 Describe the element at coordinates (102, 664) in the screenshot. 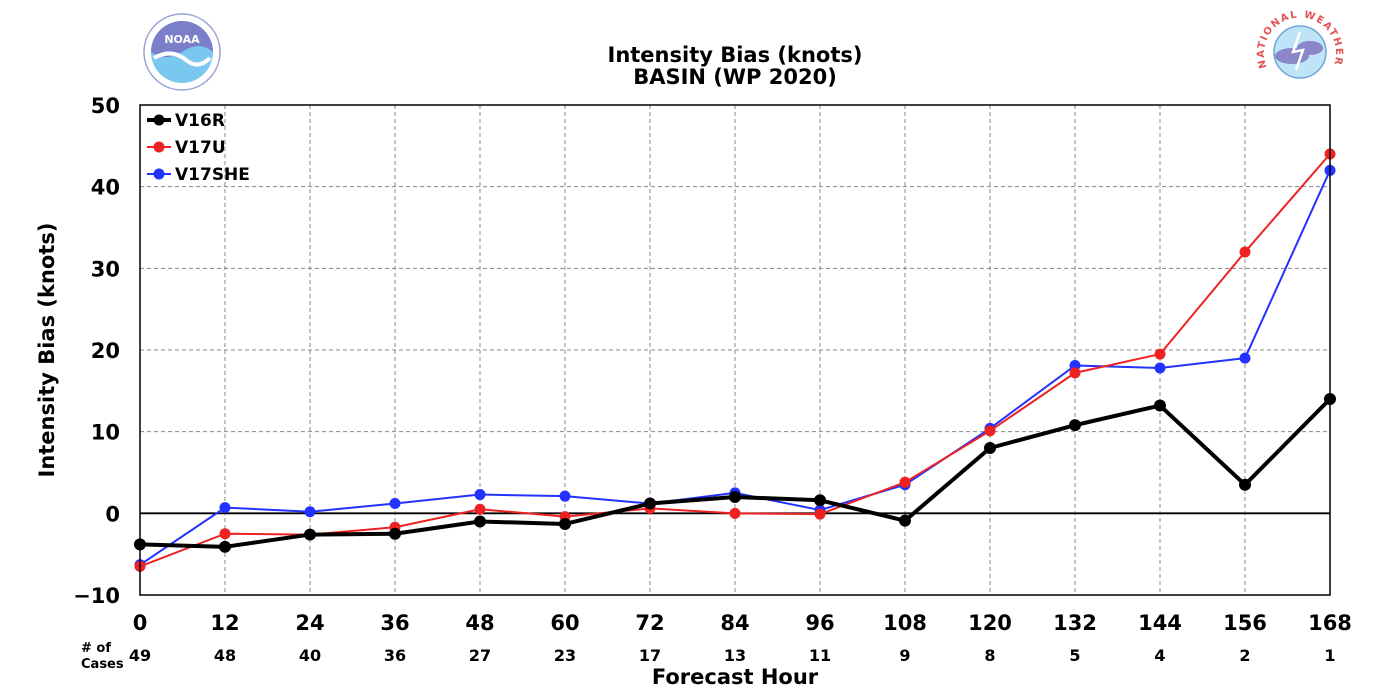

I see `cases-header-line2: Cases` at that location.